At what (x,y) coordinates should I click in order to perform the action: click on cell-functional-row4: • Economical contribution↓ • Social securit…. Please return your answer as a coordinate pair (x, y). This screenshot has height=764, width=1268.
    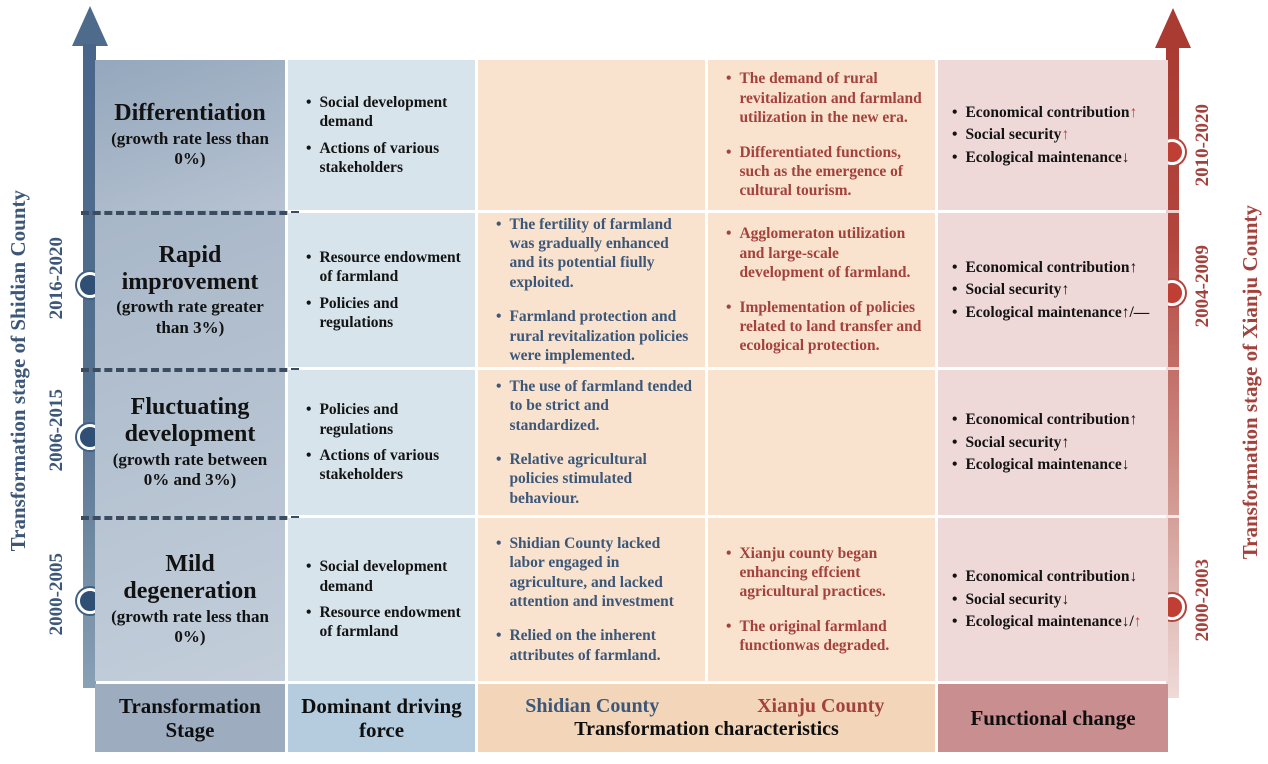
    Looking at the image, I should click on (1053, 599).